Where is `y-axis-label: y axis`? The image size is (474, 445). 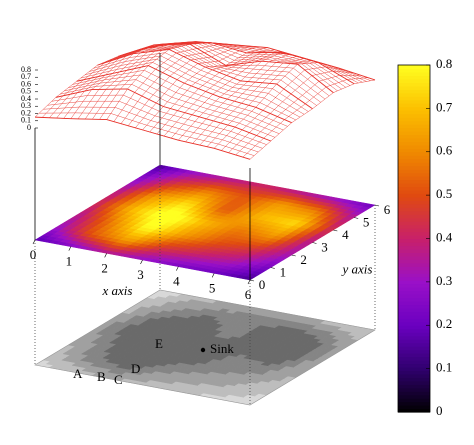 y-axis-label: y axis is located at coordinates (357, 268).